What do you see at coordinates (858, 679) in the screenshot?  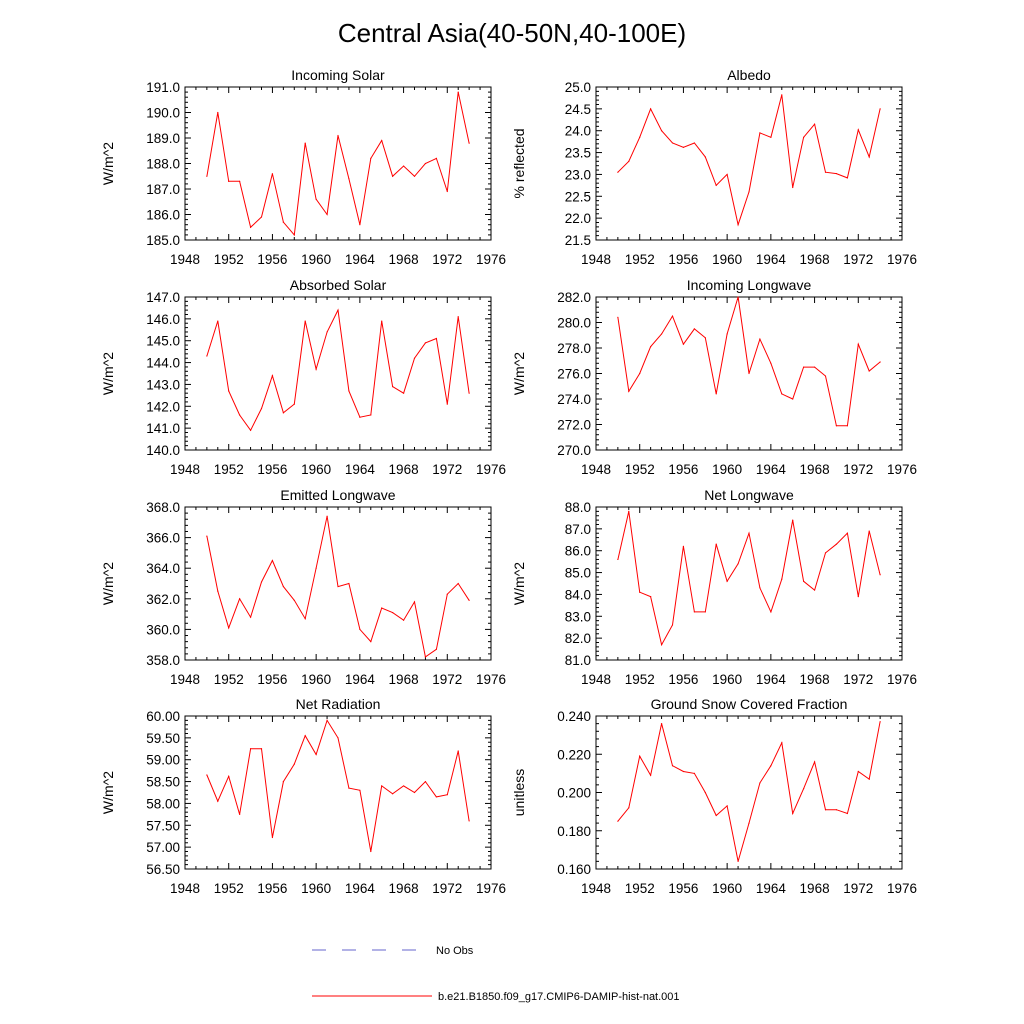 I see `x-tick-label: 1972` at bounding box center [858, 679].